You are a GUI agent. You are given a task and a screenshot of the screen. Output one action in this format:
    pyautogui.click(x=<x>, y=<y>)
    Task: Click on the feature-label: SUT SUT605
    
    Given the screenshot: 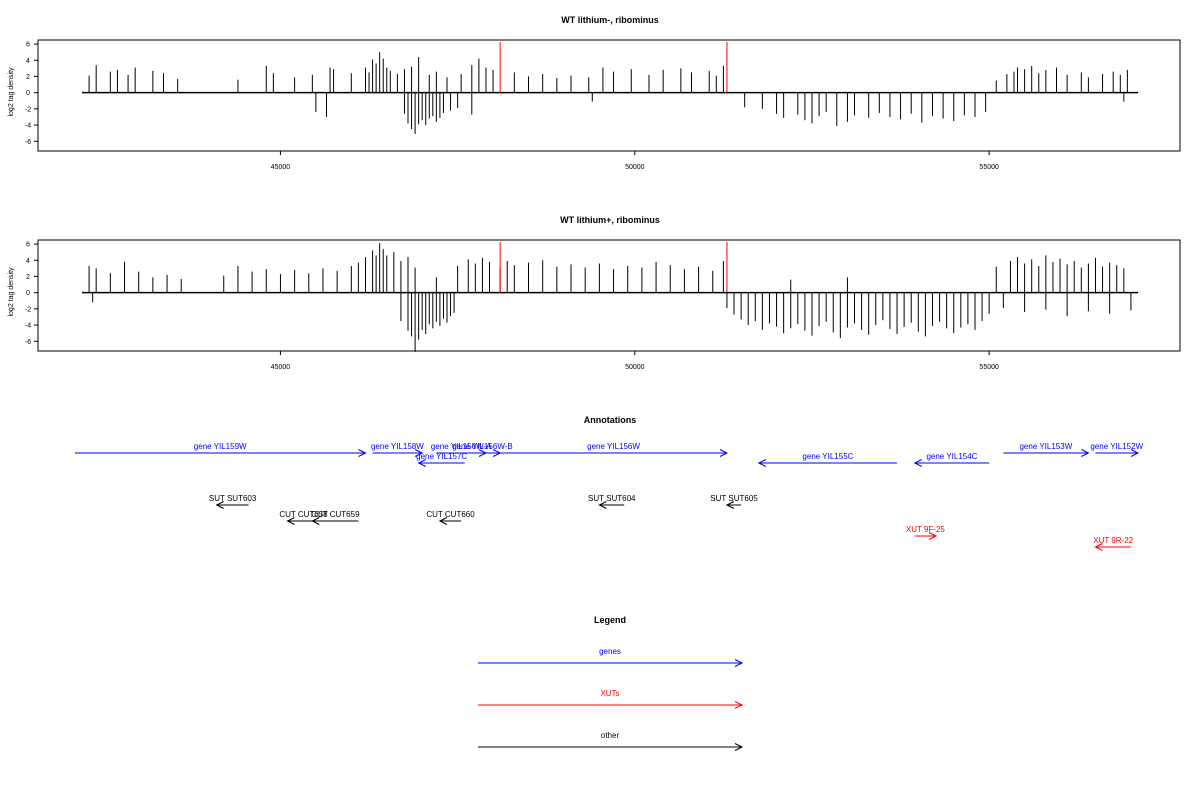 What is the action you would take?
    pyautogui.click(x=734, y=498)
    